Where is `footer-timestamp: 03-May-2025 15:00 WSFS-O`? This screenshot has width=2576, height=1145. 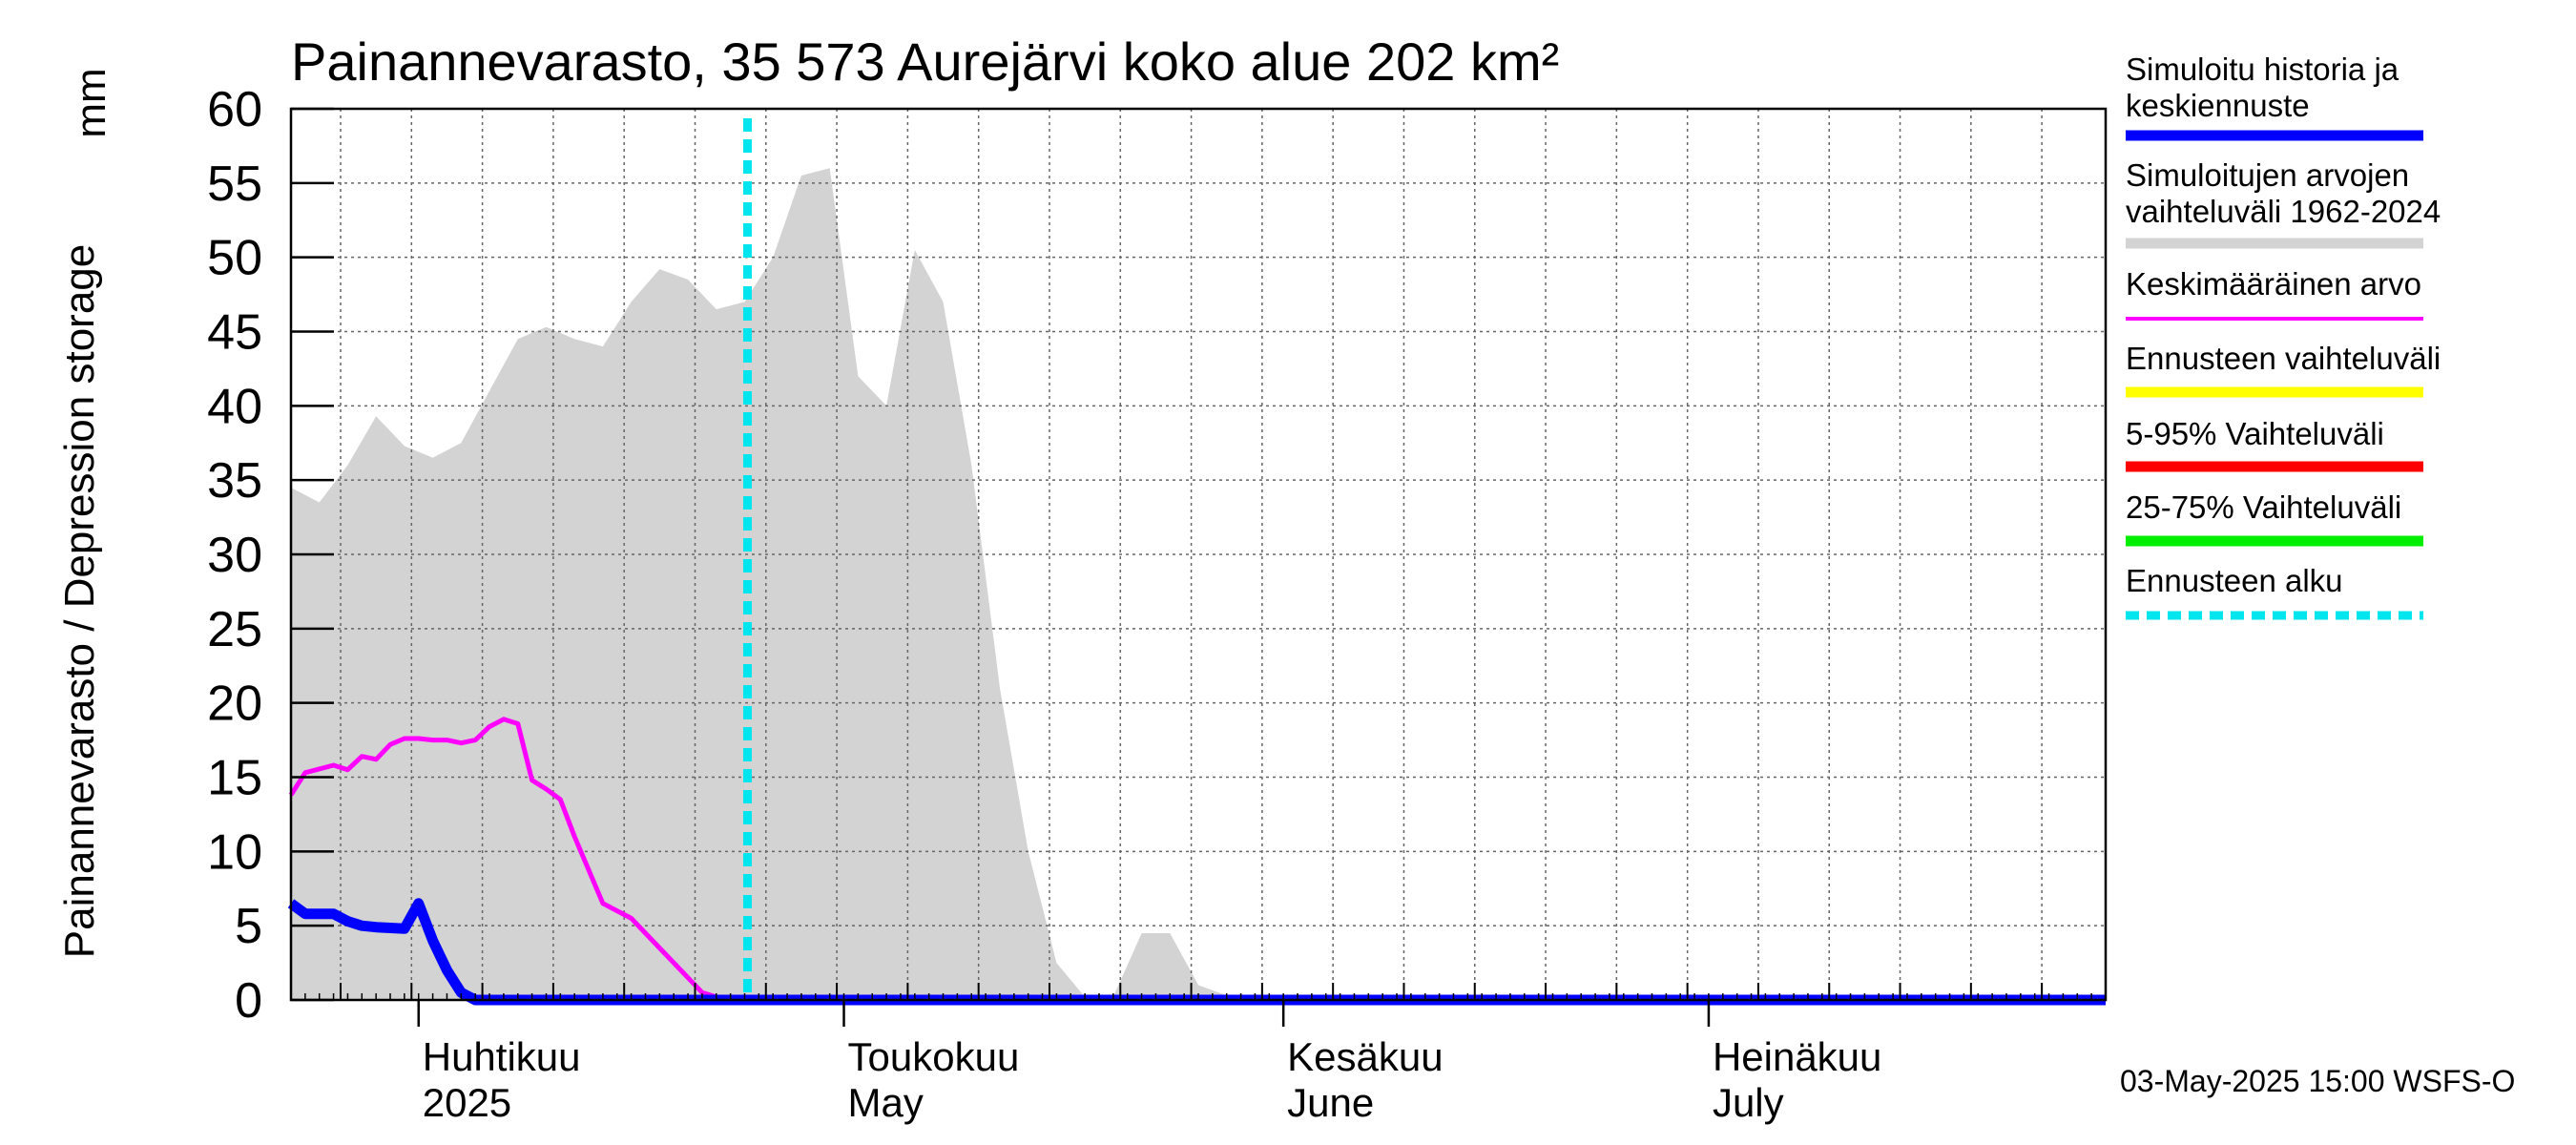 footer-timestamp: 03-May-2025 15:00 WSFS-O is located at coordinates (2317, 1081).